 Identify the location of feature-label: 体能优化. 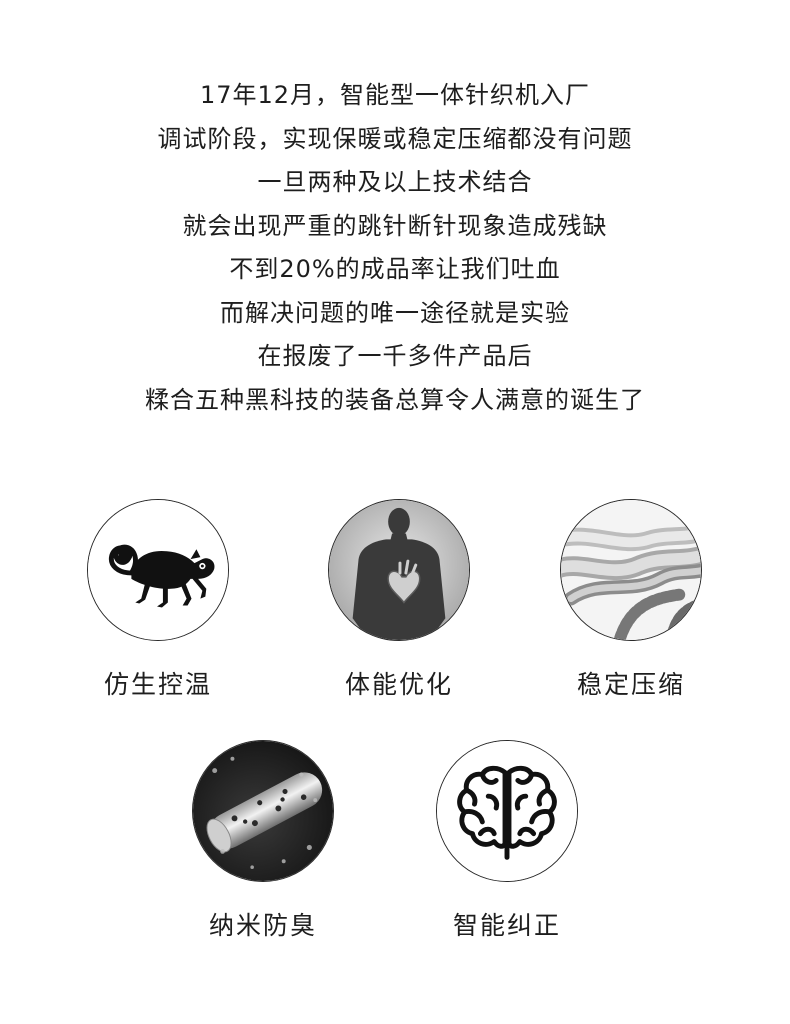
(398, 684).